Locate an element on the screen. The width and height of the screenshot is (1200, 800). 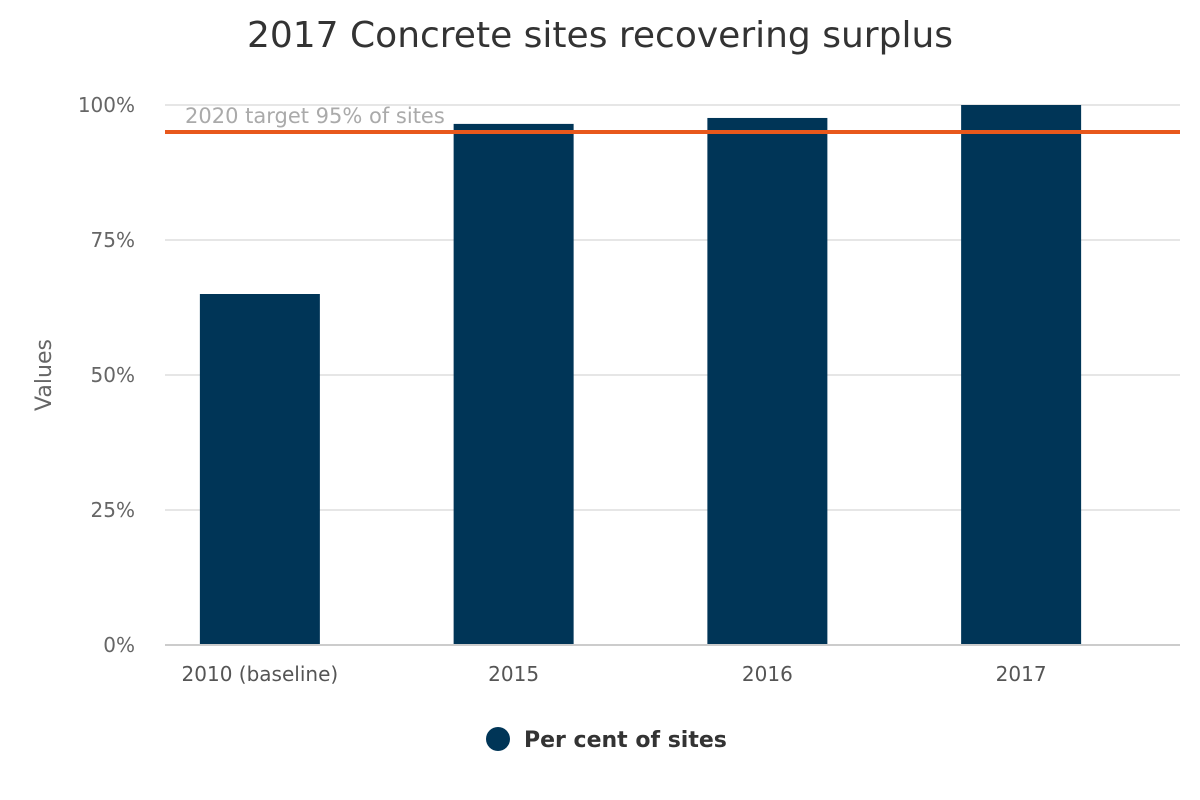
y-axis-title: Values is located at coordinates (44, 375).